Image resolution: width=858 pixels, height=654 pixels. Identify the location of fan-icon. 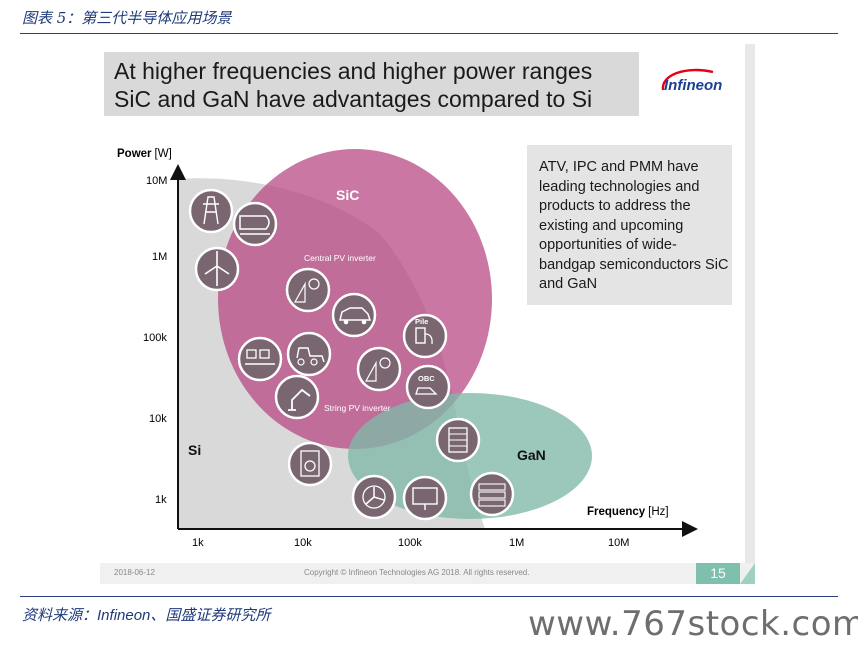
(374, 497).